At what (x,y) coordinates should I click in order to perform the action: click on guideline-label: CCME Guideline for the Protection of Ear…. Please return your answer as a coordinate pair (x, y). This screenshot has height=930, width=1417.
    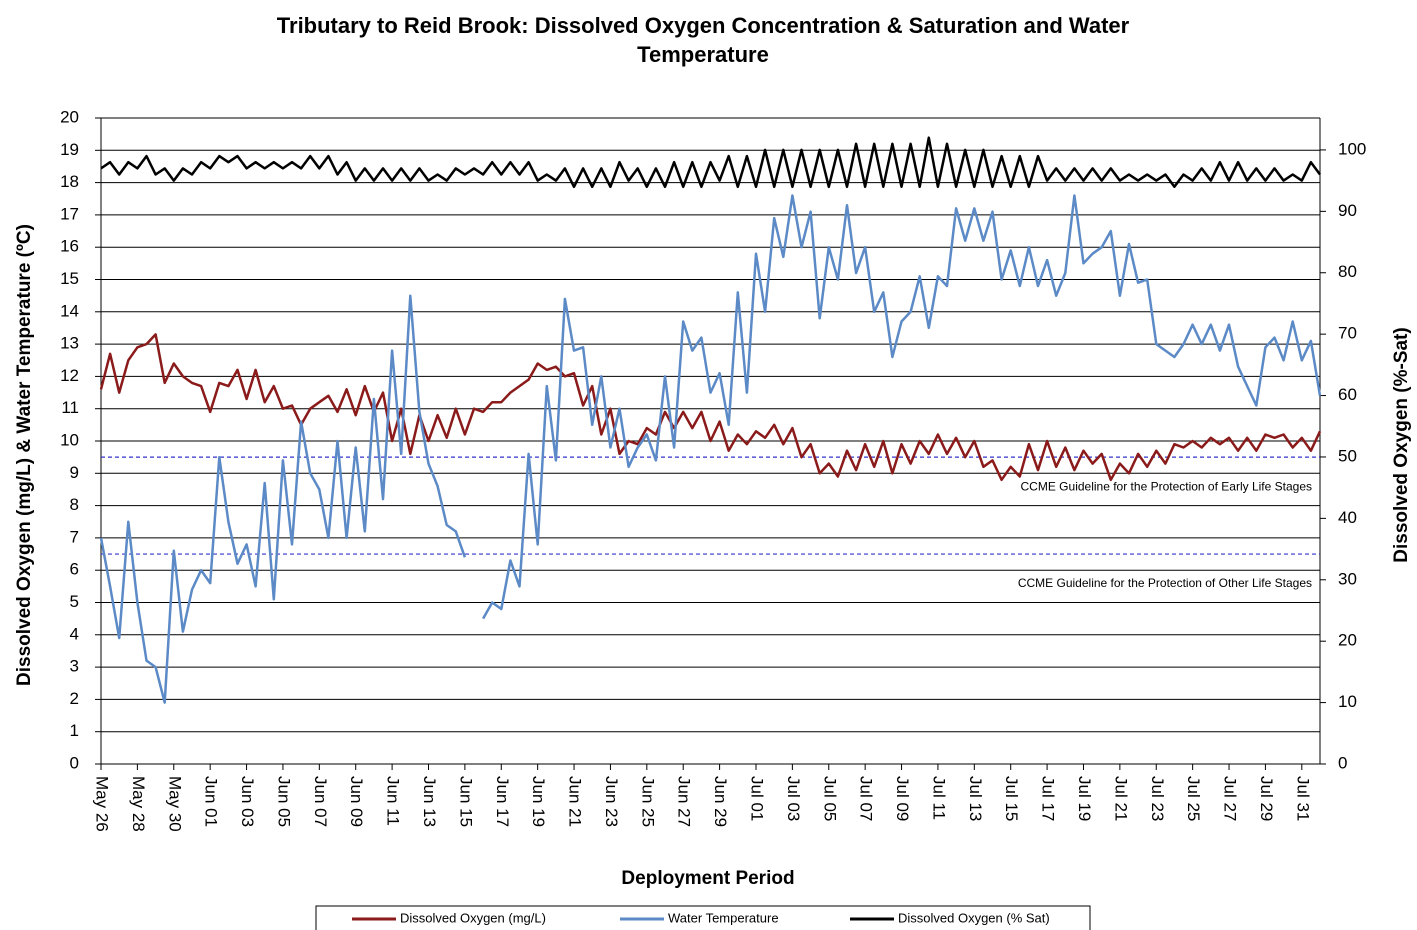
    Looking at the image, I should click on (1166, 486).